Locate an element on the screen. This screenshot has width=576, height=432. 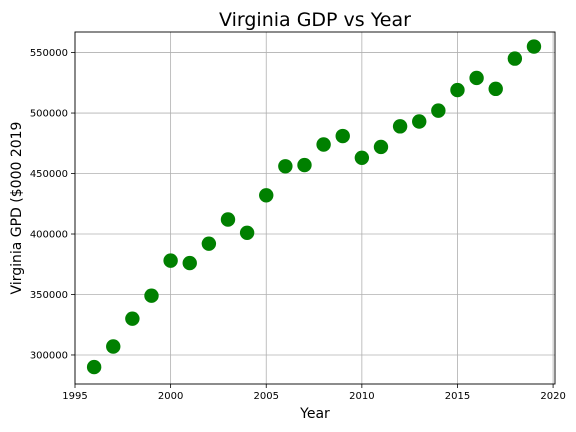
y-tick-label: 350000 is located at coordinates (49, 295).